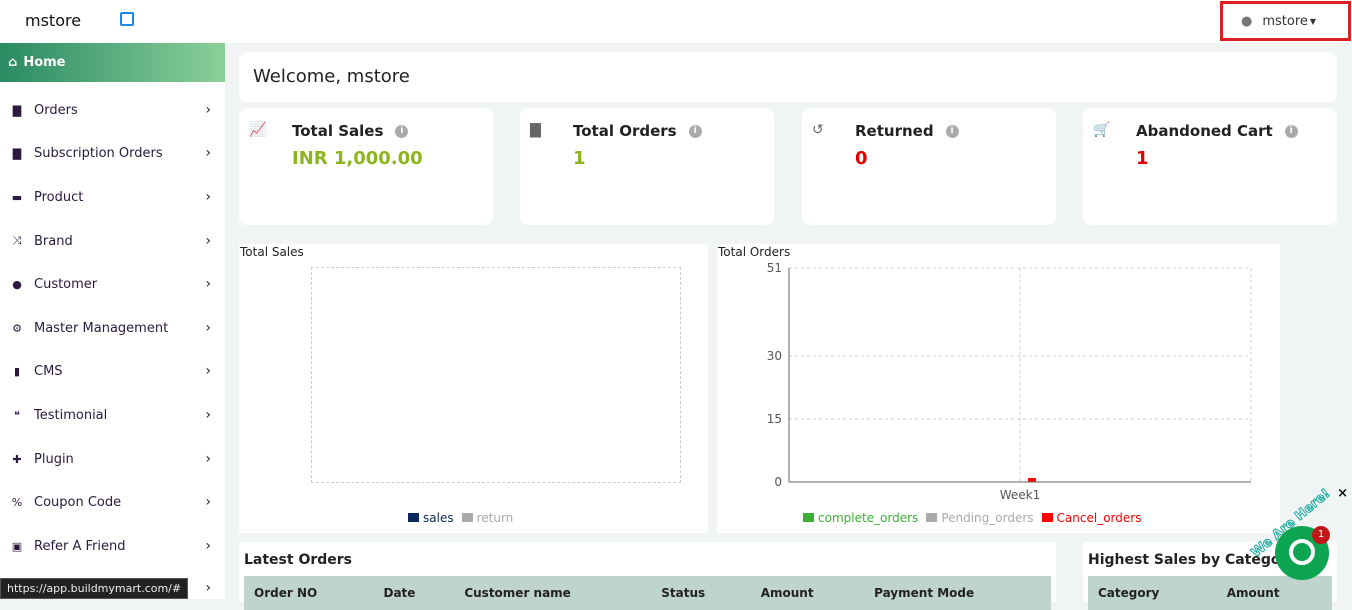 The image size is (1352, 610). Describe the element at coordinates (112, 415) in the screenshot. I see `sidebar-item-testimonial: ❝ Testimonial ›` at that location.